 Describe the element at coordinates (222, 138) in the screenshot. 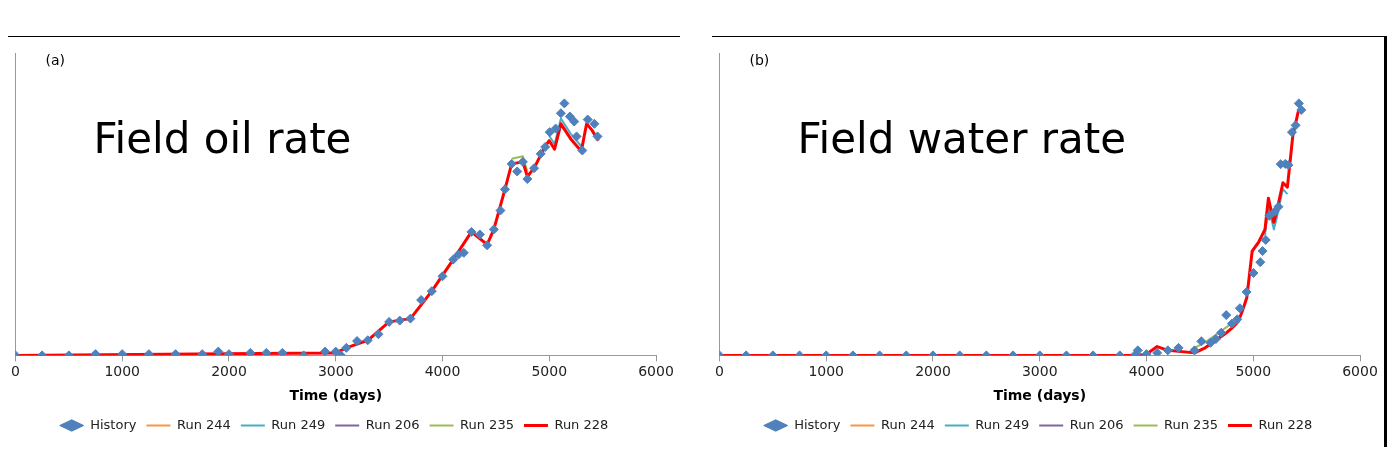

I see `annotation: Field oil rate` at that location.